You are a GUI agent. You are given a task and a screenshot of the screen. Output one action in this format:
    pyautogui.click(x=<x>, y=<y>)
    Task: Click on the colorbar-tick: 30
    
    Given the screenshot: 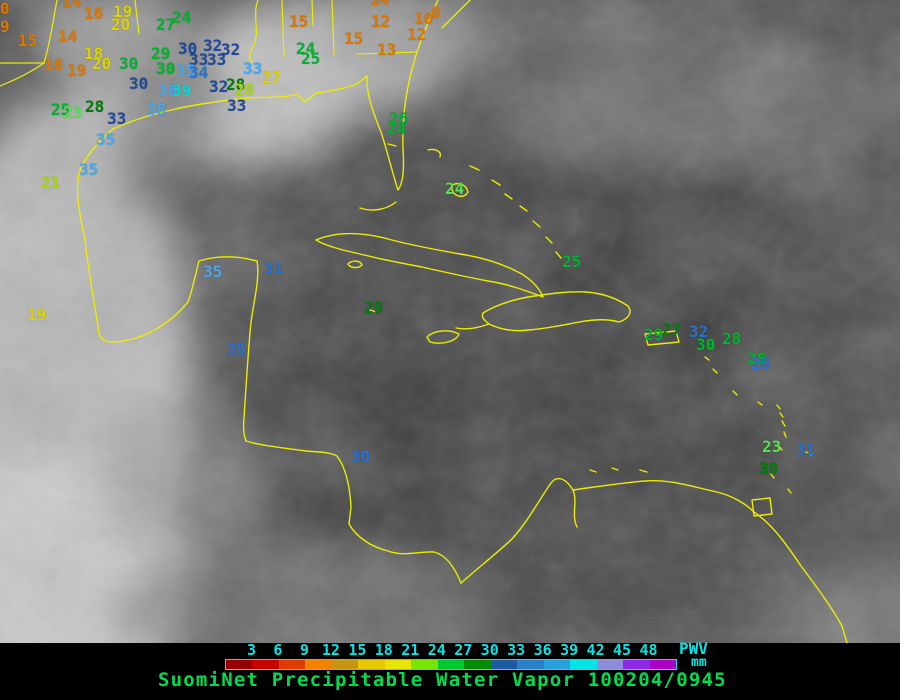 What is the action you would take?
    pyautogui.click(x=489, y=650)
    